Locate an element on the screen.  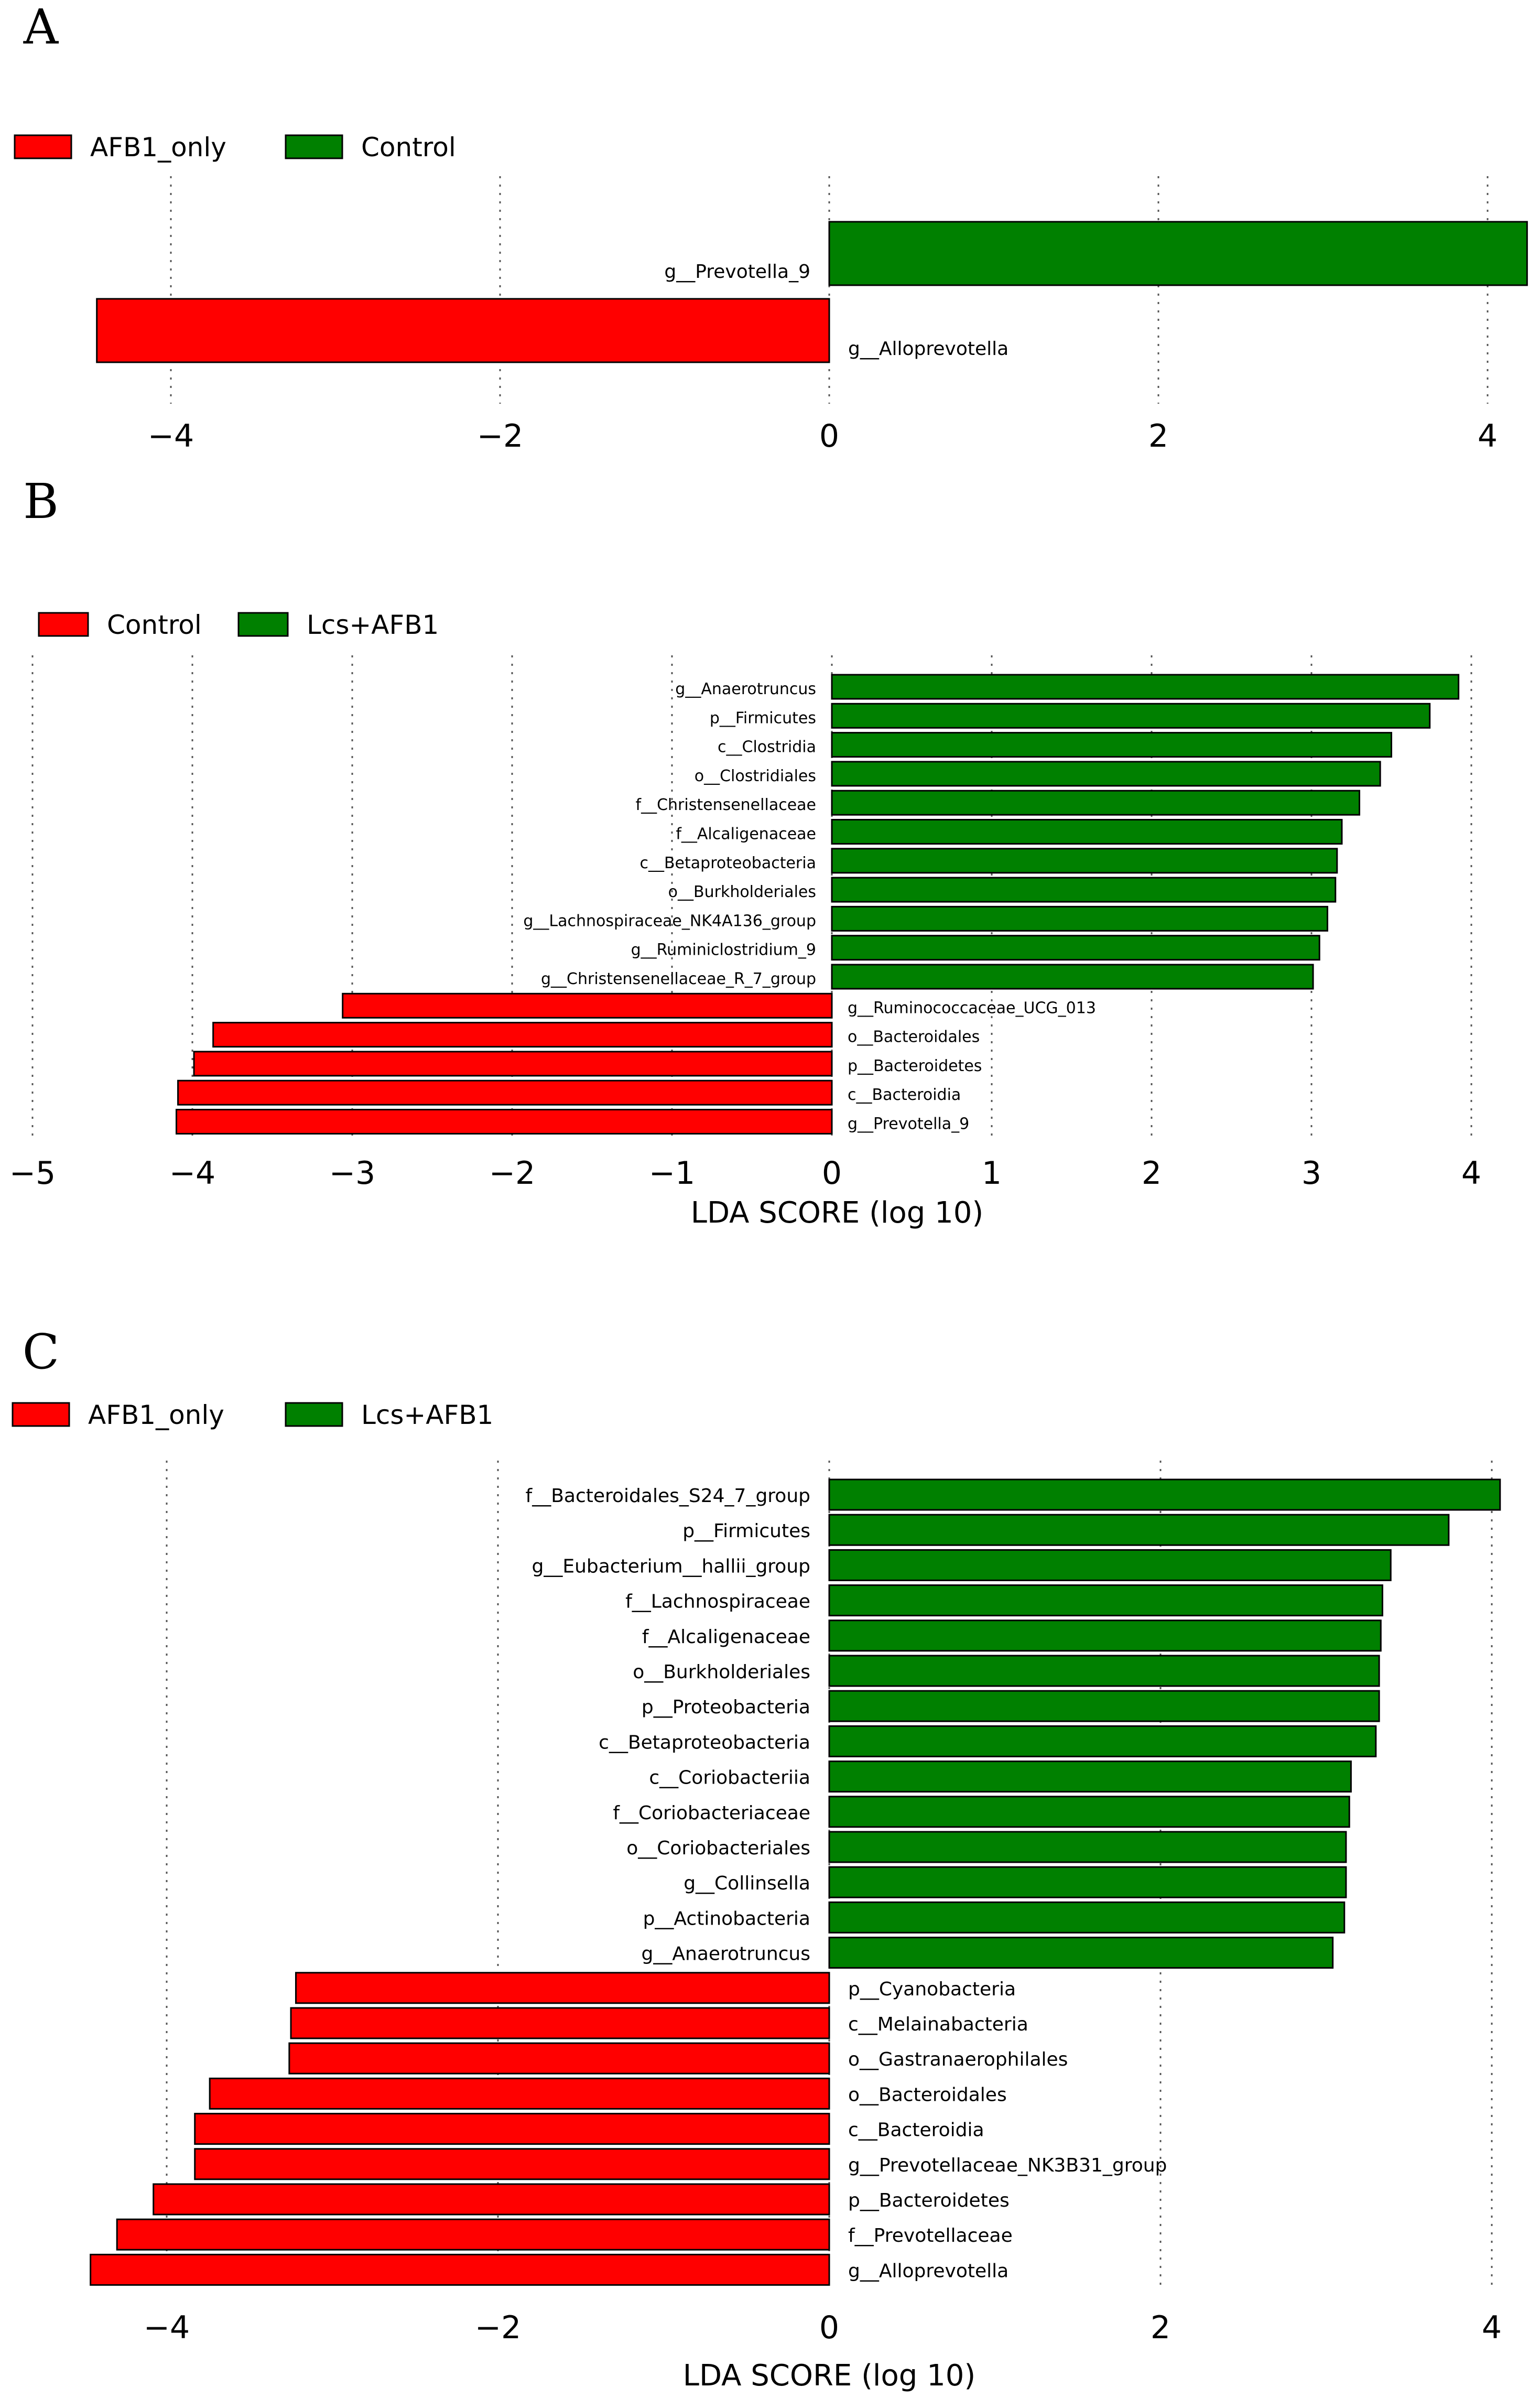
bar-label: p__Actinobacteria is located at coordinates (727, 1918).